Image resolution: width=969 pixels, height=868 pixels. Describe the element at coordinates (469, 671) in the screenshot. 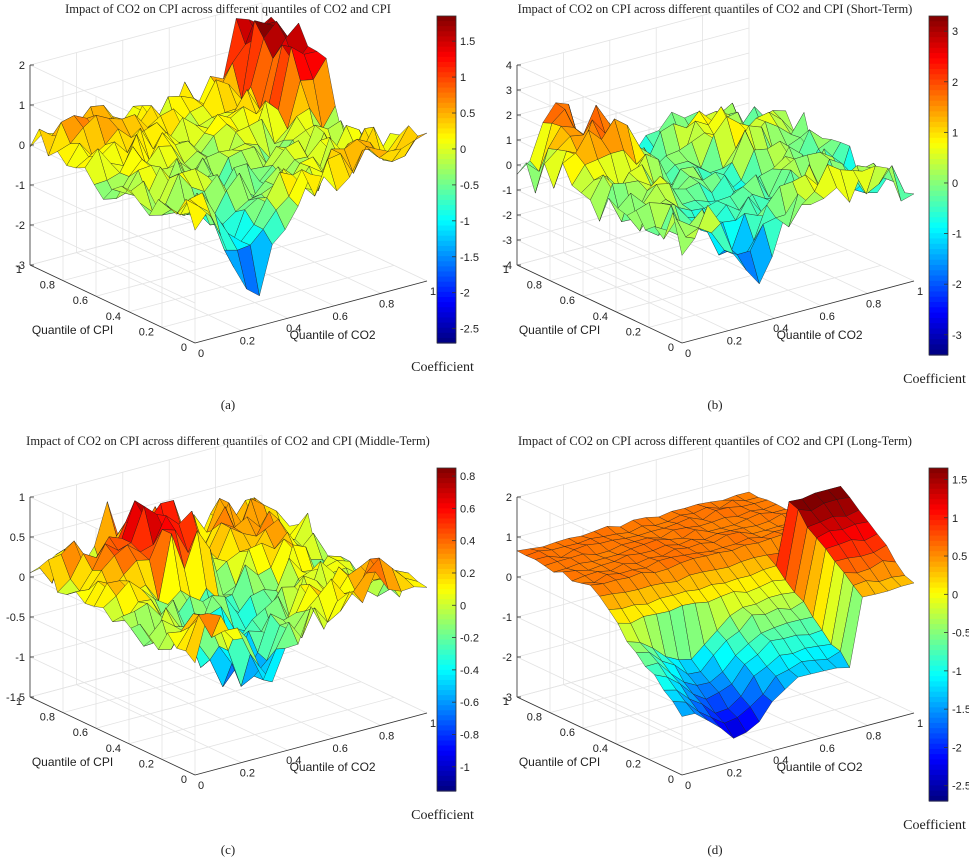

I see `colorbar-tick-label: -0.4` at that location.